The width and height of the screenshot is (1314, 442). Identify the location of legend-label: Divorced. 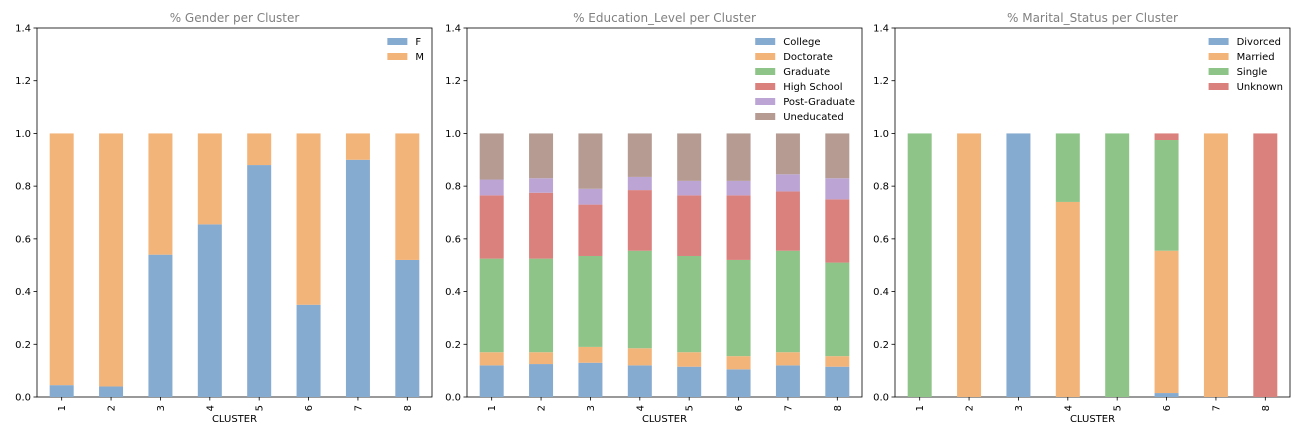
(1259, 42).